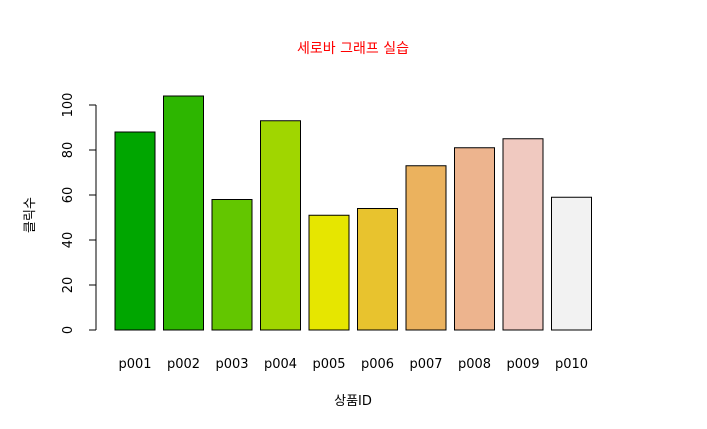  I want to click on bar-p007, so click(426, 248).